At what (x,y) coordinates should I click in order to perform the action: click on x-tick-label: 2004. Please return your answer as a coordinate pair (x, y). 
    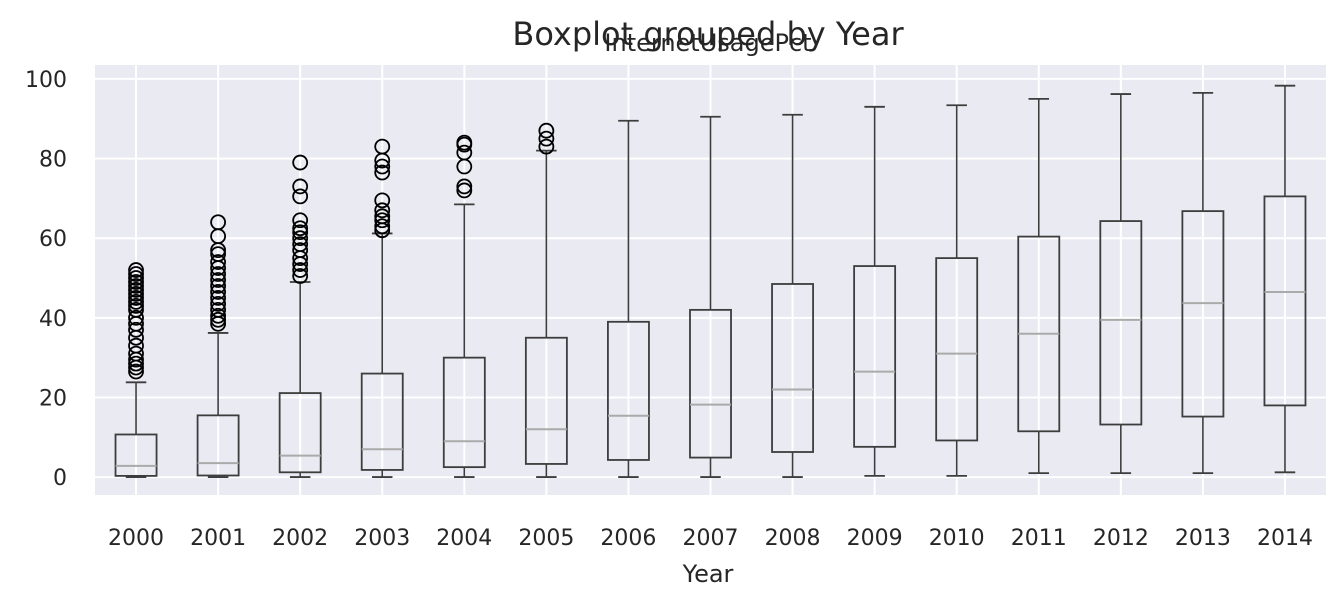
    Looking at the image, I should click on (464, 538).